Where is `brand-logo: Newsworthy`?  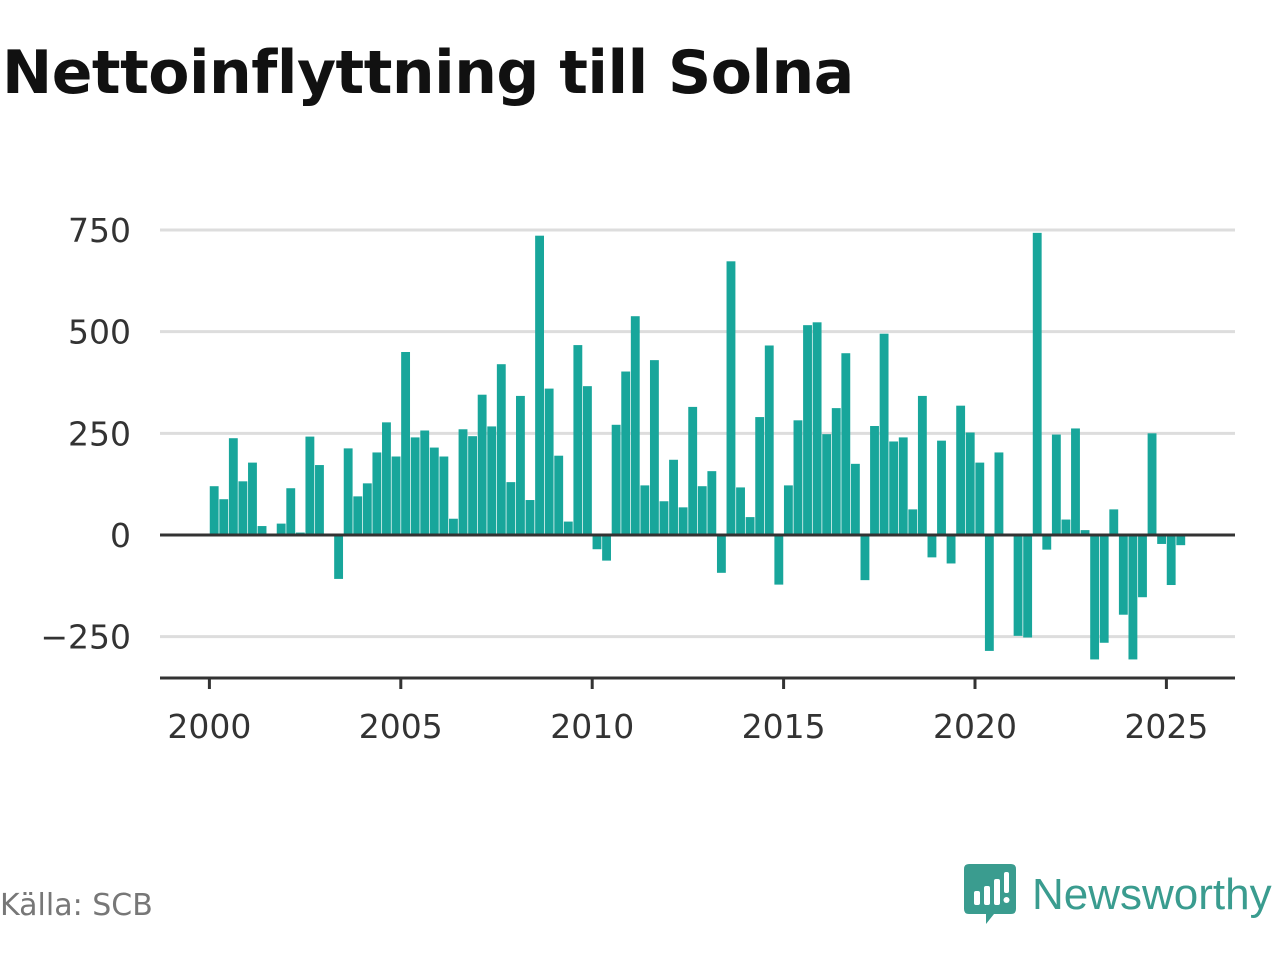
brand-logo: Newsworthy is located at coordinates (1118, 895).